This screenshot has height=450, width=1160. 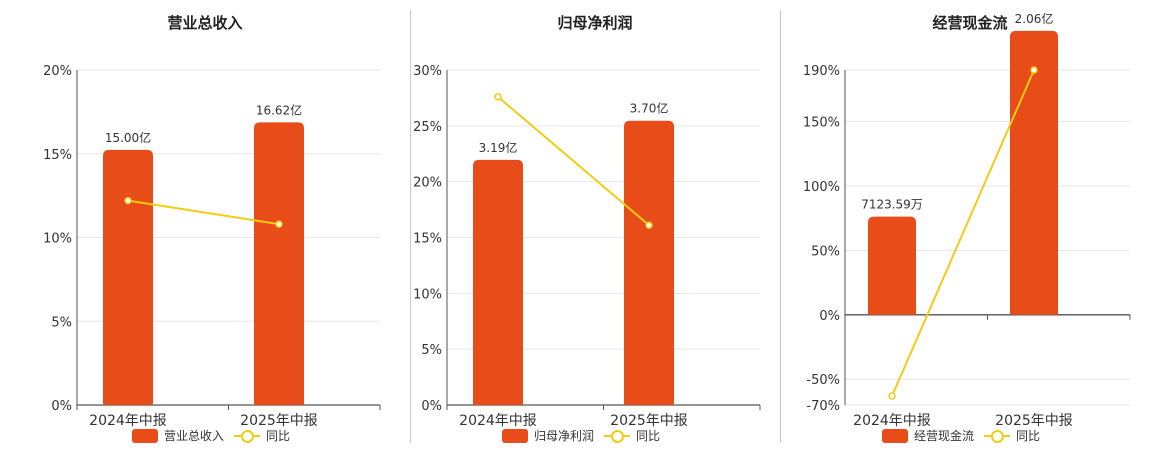 I want to click on legend: 经营现金流 同比, so click(x=961, y=435).